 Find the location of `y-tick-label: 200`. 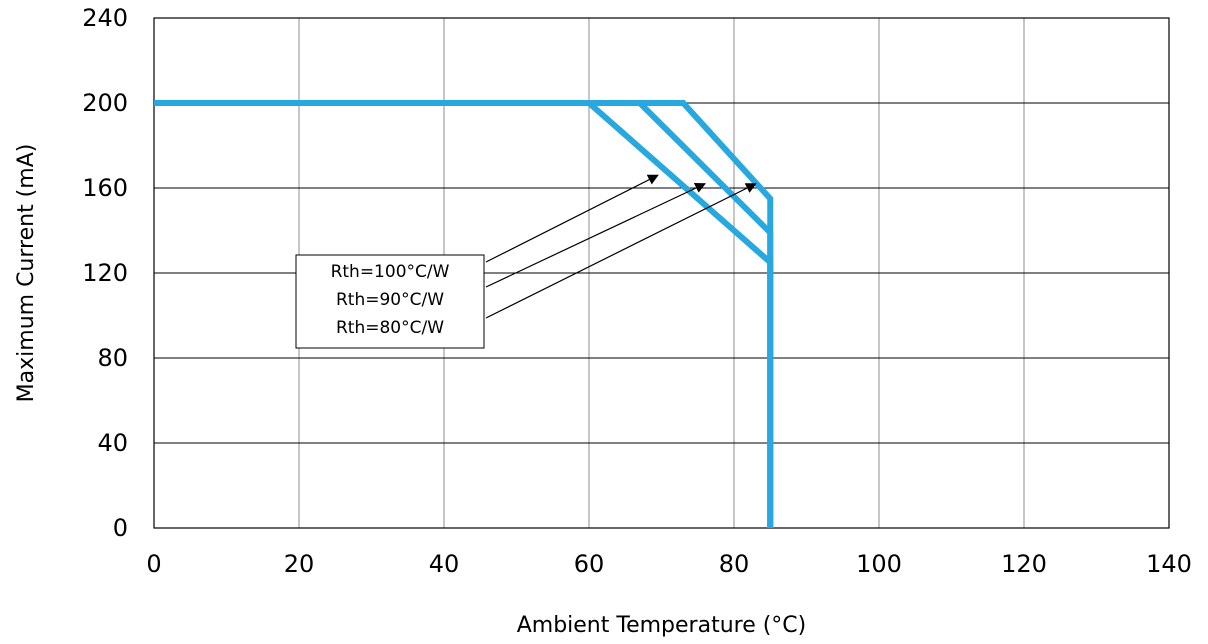

y-tick-label: 200 is located at coordinates (105, 103).